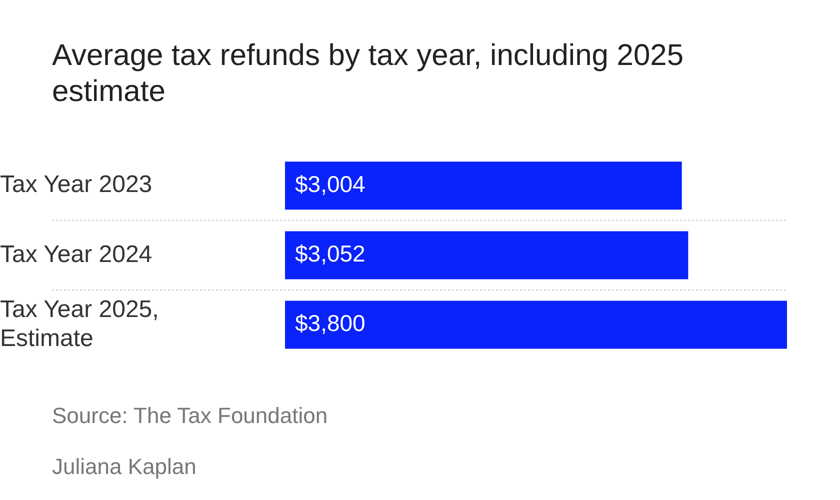 This screenshot has height=500, width=840. Describe the element at coordinates (79, 324) in the screenshot. I see `y-tick-label: Tax Year 2025, Estimate` at that location.